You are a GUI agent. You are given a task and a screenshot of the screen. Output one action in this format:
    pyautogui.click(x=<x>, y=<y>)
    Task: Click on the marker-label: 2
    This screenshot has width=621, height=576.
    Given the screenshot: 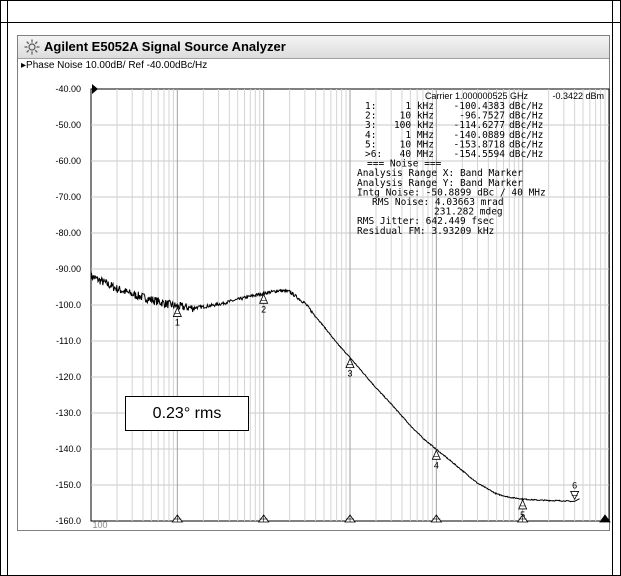 What is the action you would take?
    pyautogui.click(x=263, y=309)
    